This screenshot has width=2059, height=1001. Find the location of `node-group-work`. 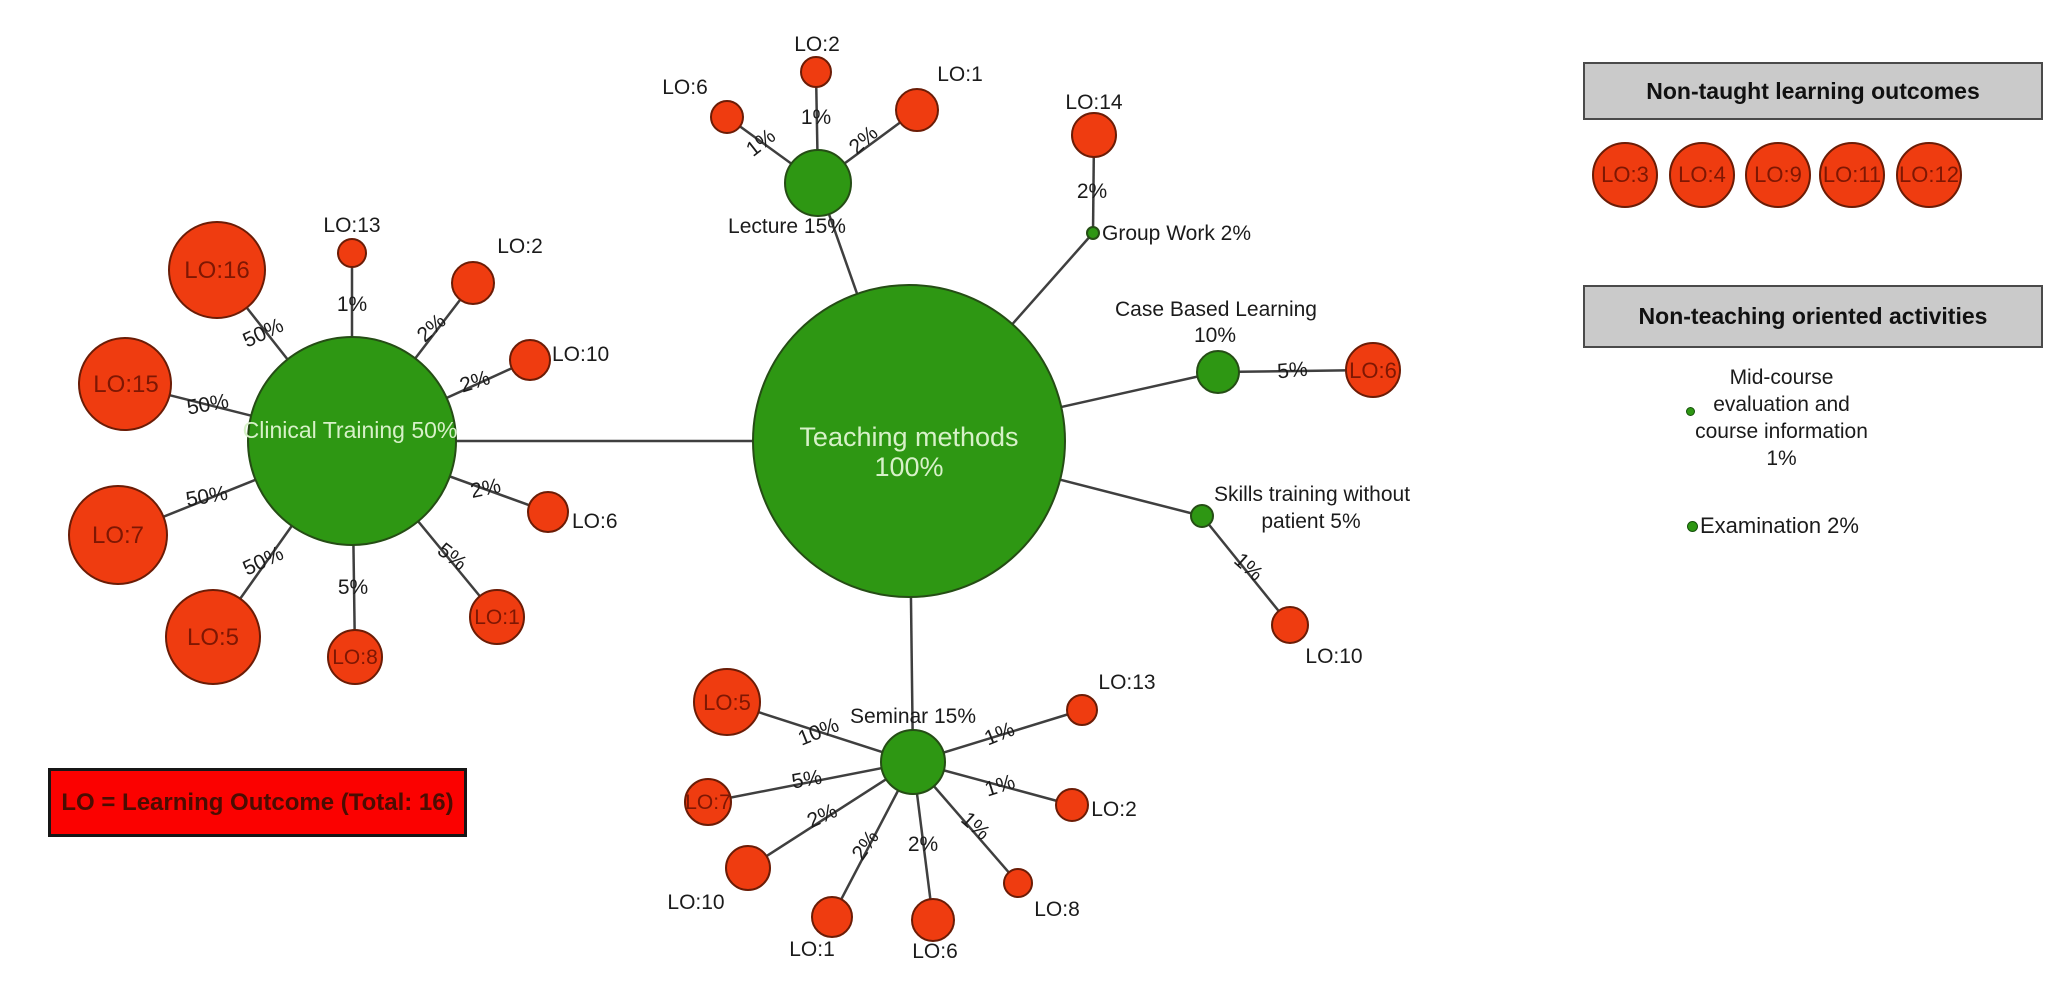

node-group-work is located at coordinates (1093, 233).